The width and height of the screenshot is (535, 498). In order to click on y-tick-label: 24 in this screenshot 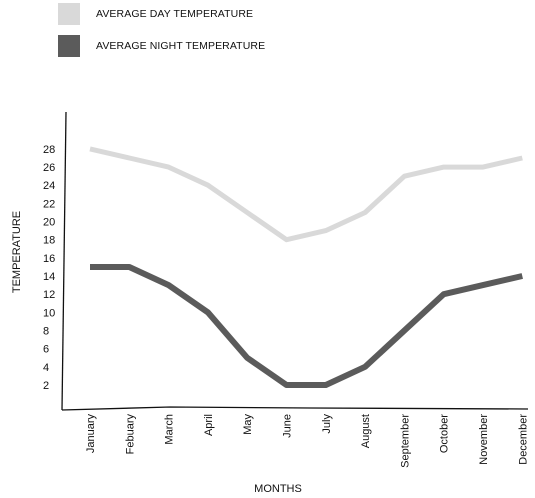, I will do `click(49, 186)`.